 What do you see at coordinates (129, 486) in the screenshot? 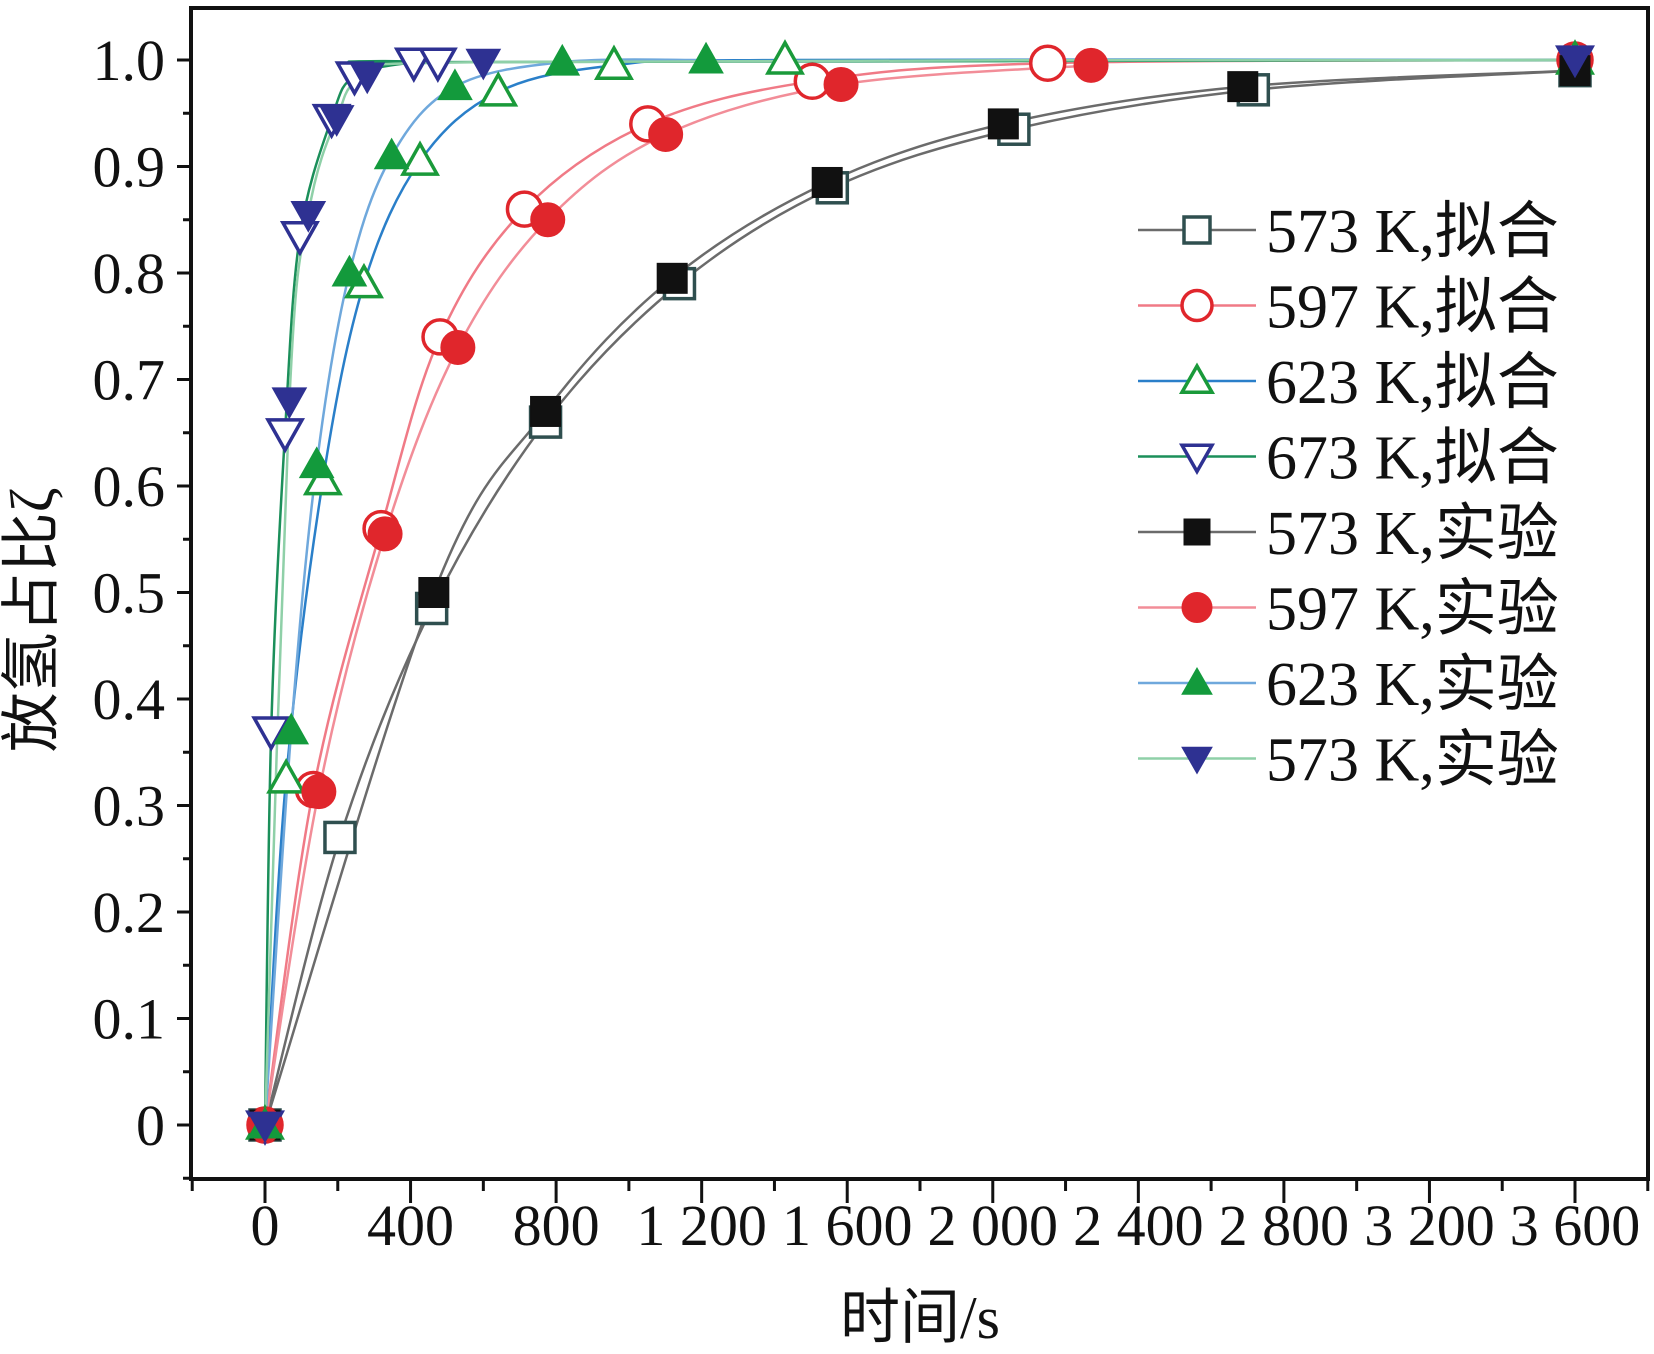
I see `y-tick-label: 0.6` at bounding box center [129, 486].